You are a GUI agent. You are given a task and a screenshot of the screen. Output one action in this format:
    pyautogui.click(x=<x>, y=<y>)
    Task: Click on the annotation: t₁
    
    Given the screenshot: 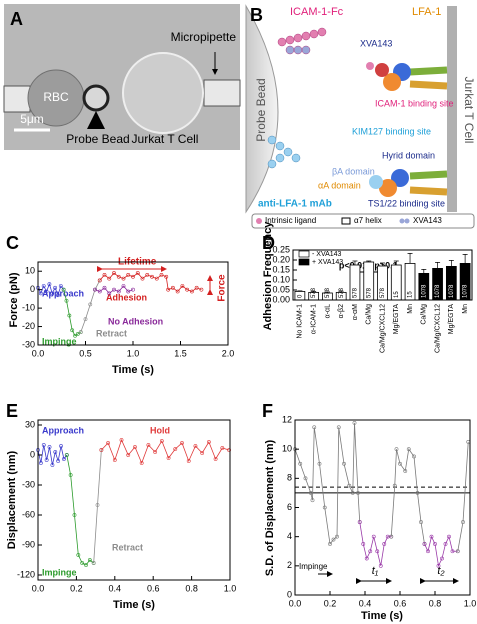 What is the action you would take?
    pyautogui.click(x=375, y=571)
    